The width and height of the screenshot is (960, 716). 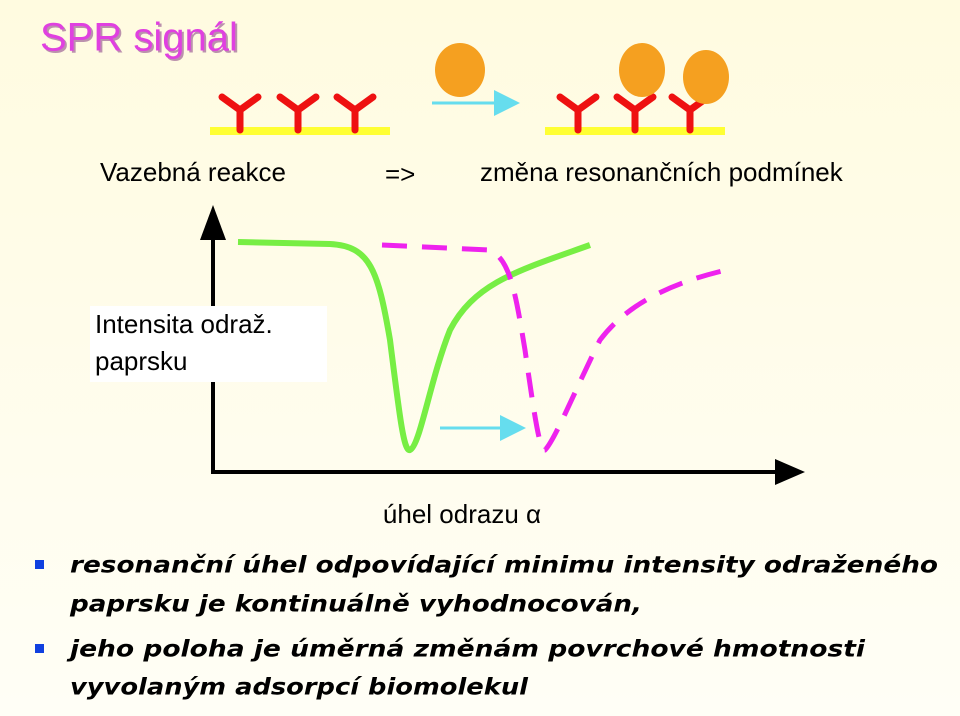 I want to click on reaction-left: Vazebná reakce, so click(x=193, y=172).